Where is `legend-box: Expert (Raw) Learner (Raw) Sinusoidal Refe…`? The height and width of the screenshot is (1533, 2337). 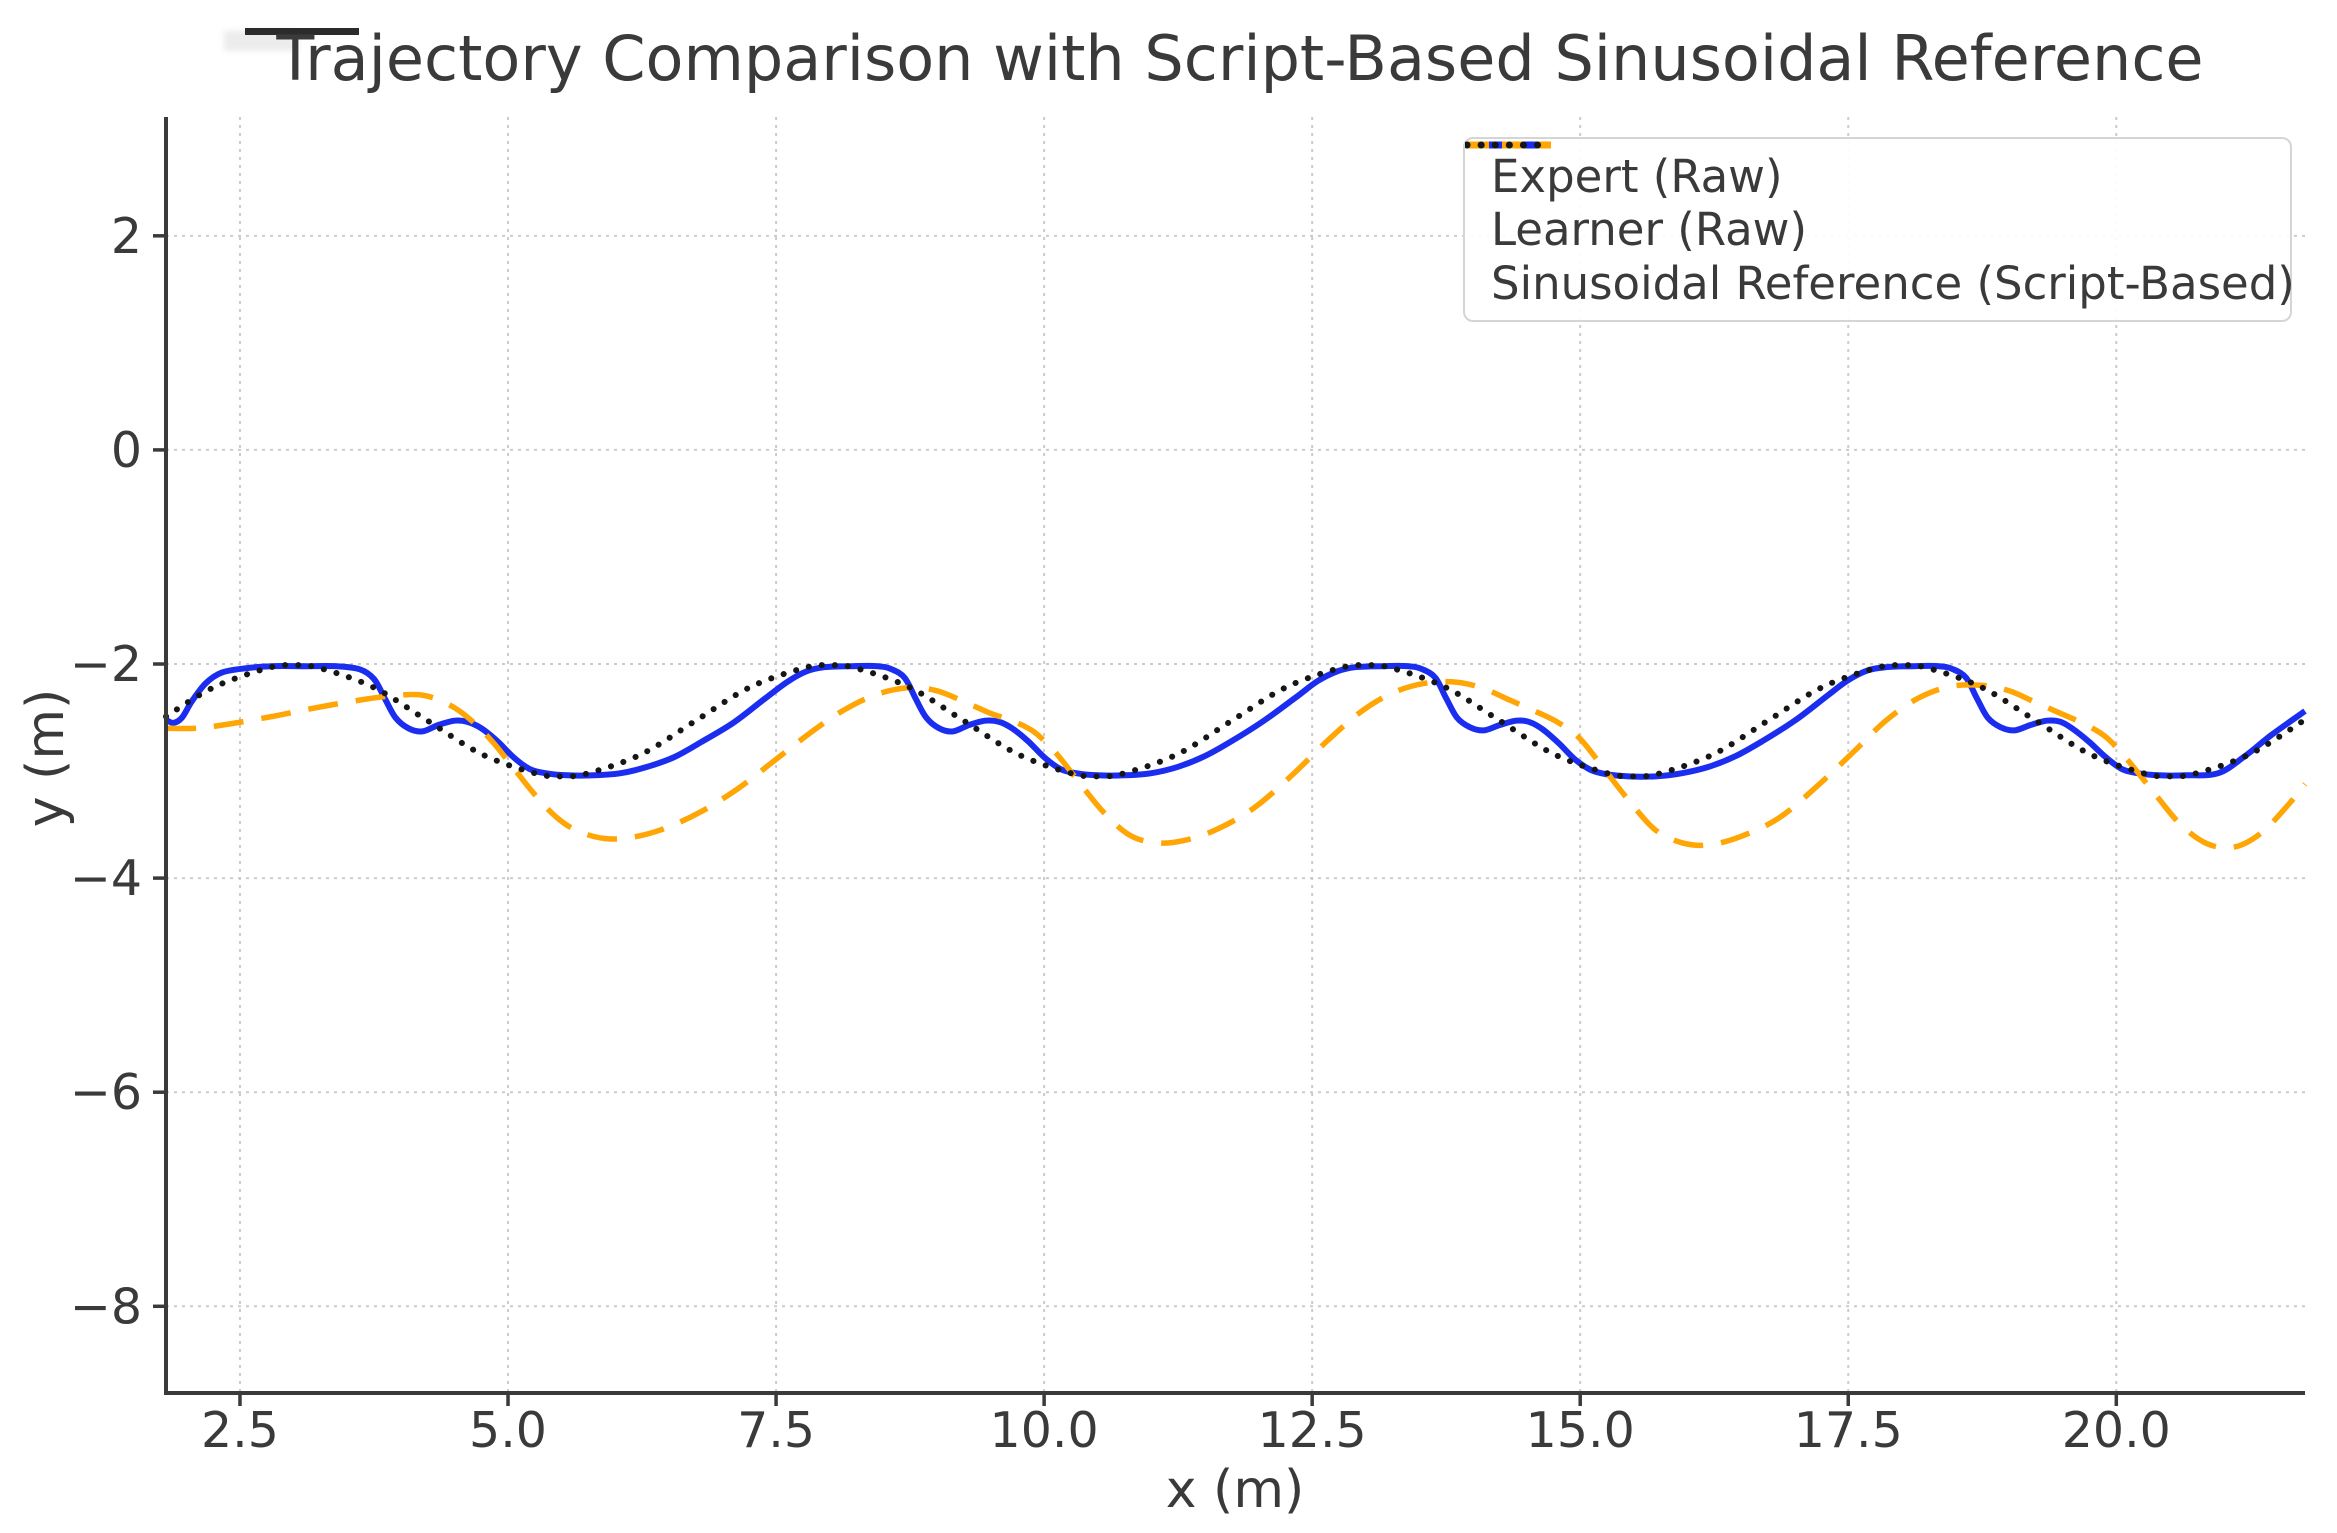 legend-box: Expert (Raw) Learner (Raw) Sinusoidal Refe… is located at coordinates (1879, 229).